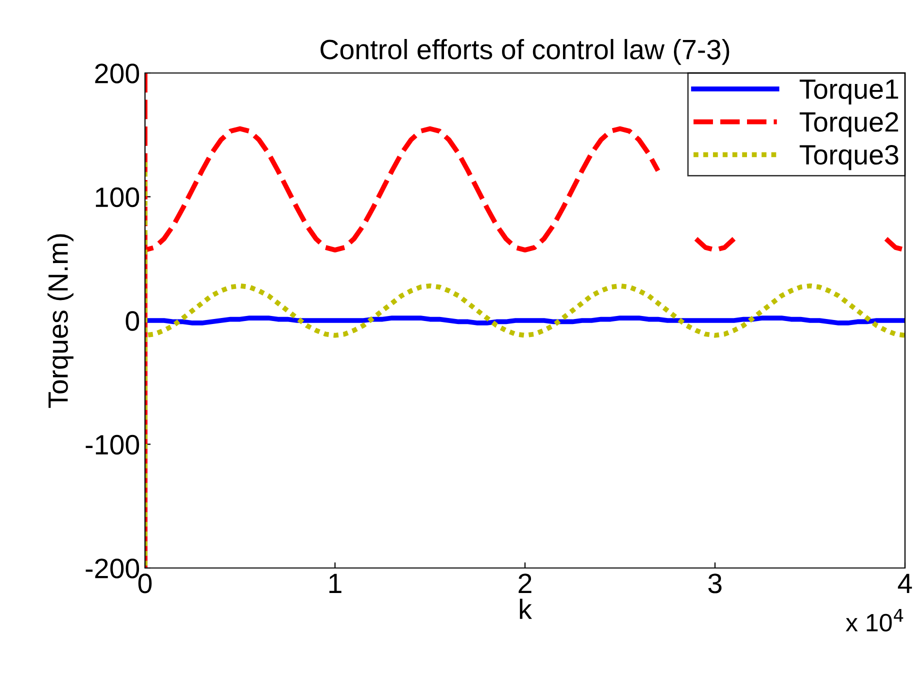  I want to click on legend-label: Torque1, so click(849, 92).